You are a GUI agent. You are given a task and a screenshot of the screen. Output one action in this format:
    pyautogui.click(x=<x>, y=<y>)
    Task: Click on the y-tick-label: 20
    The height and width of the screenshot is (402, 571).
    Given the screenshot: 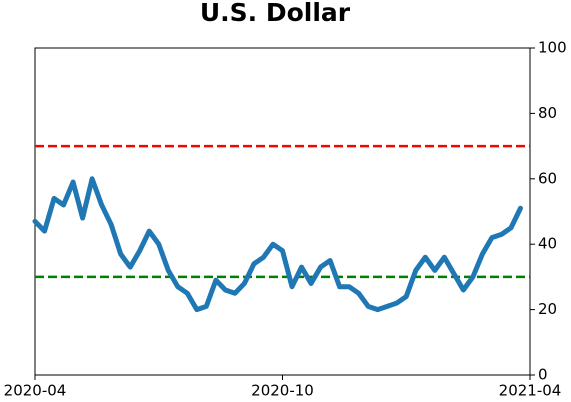 What is the action you would take?
    pyautogui.click(x=547, y=309)
    